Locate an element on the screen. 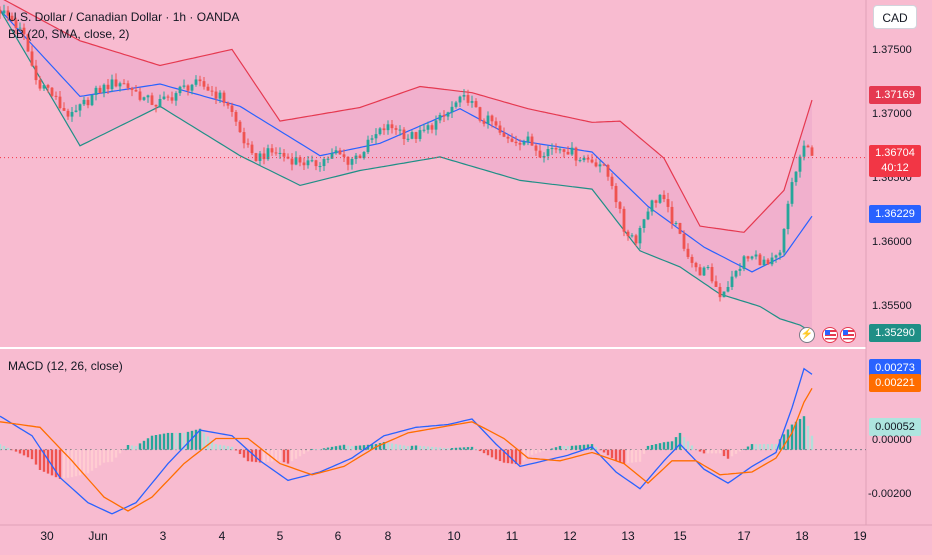 The height and width of the screenshot is (555, 932). macd-tick: -0.00200 is located at coordinates (890, 494).